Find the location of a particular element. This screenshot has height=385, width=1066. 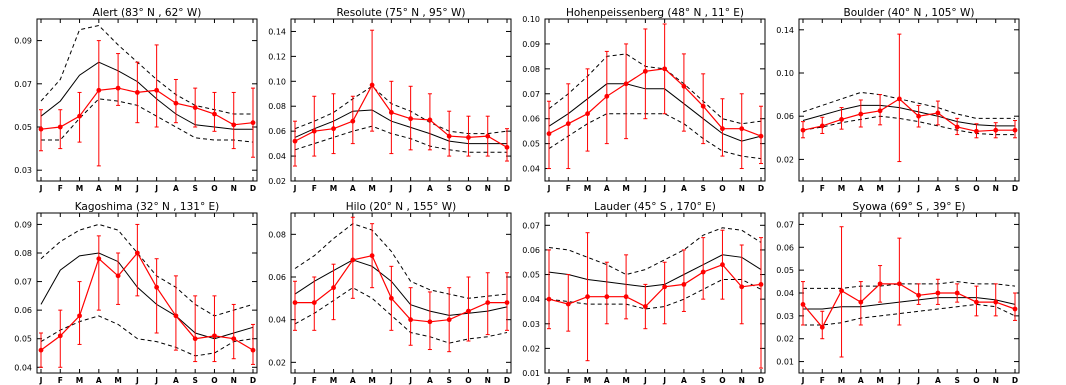

panel-title: Kagoshima (32° N , 131° E) is located at coordinates (147, 207).